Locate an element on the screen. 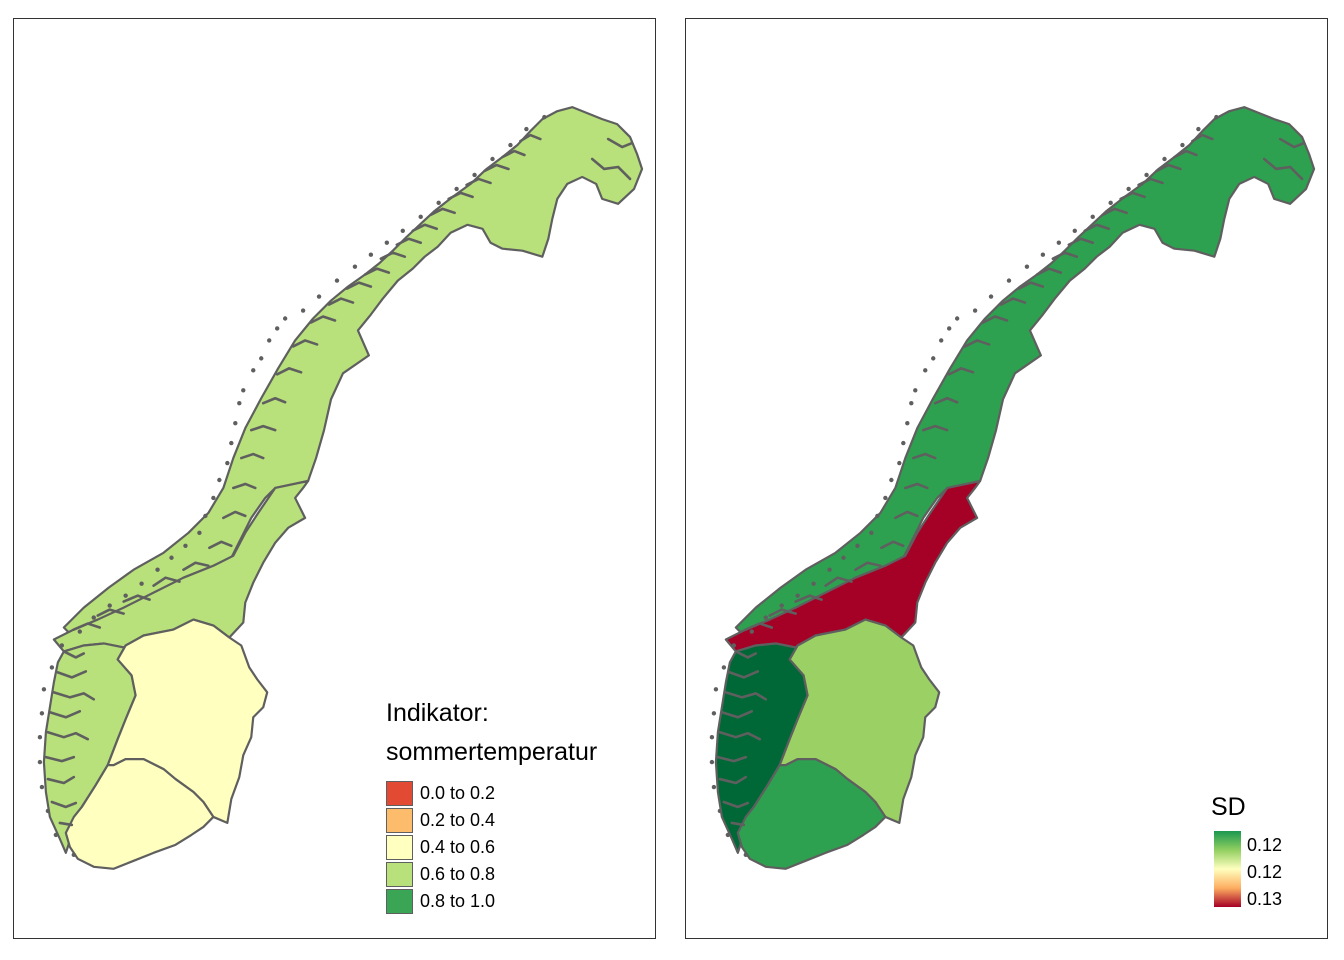 This screenshot has height=960, width=1344. legend-item: 0.0 to 0.2 is located at coordinates (440, 793).